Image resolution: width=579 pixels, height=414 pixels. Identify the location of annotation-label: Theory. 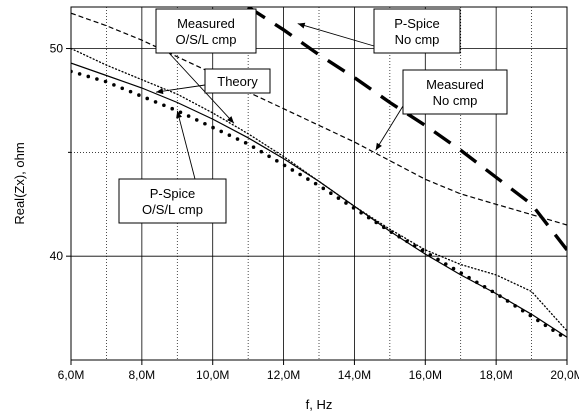
(237, 81).